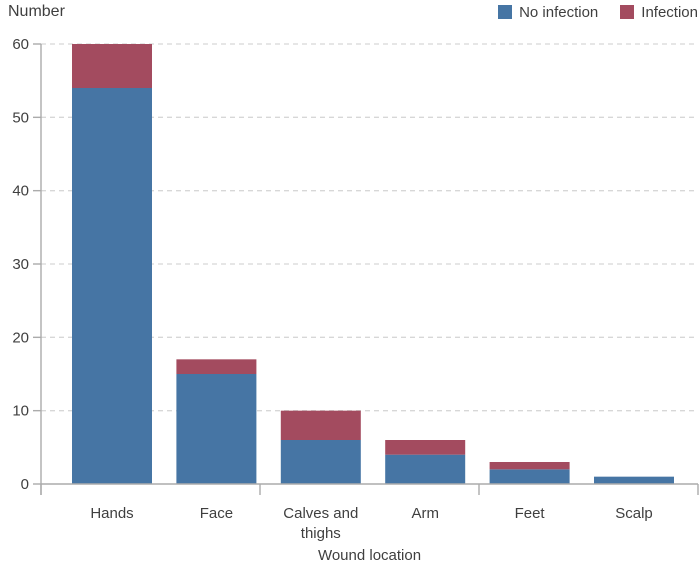  What do you see at coordinates (669, 12) in the screenshot?
I see `legend-label-infection: Infection` at bounding box center [669, 12].